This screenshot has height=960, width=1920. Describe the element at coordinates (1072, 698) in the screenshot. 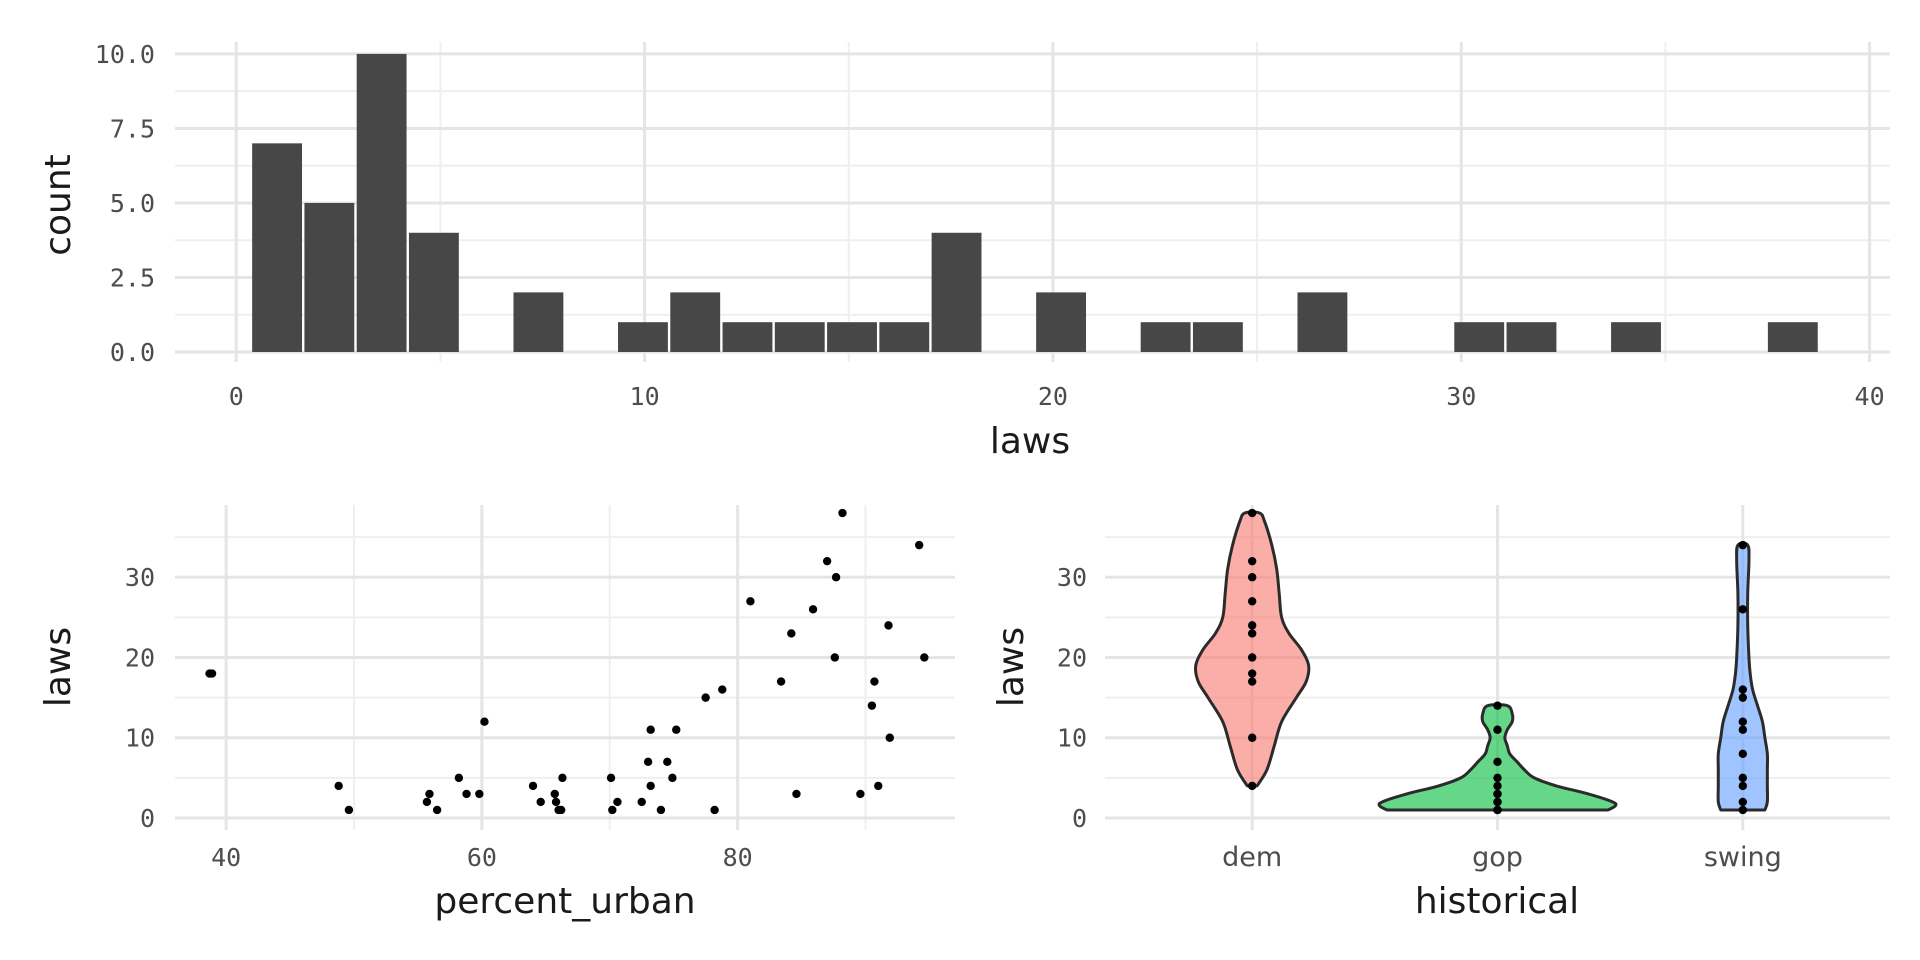

I see `violin-y-tick-labels: 0 10 20 30` at that location.